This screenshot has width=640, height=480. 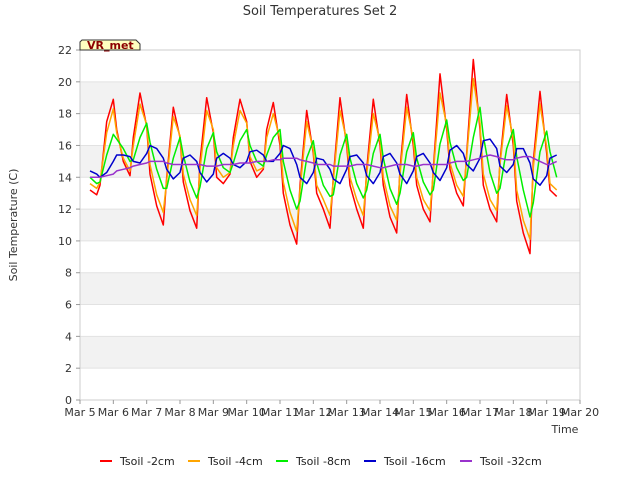 What do you see at coordinates (65, 177) in the screenshot?
I see `y-tick-label: 14` at bounding box center [65, 177].